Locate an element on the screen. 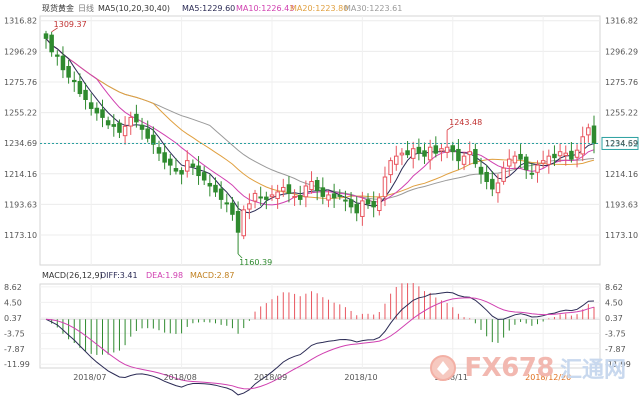 This screenshot has width=640, height=400. price-tick-label-right: 1214.16 is located at coordinates (621, 174).